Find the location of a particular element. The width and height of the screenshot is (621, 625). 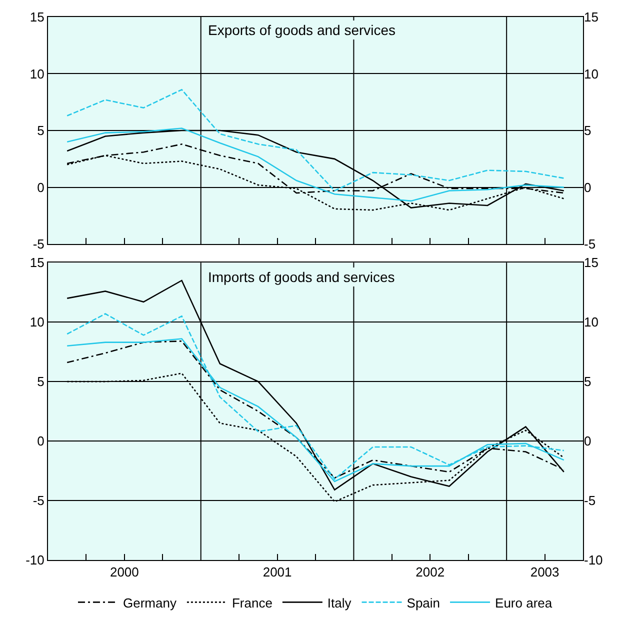

chart-title: Exports of goods and services is located at coordinates (302, 30).